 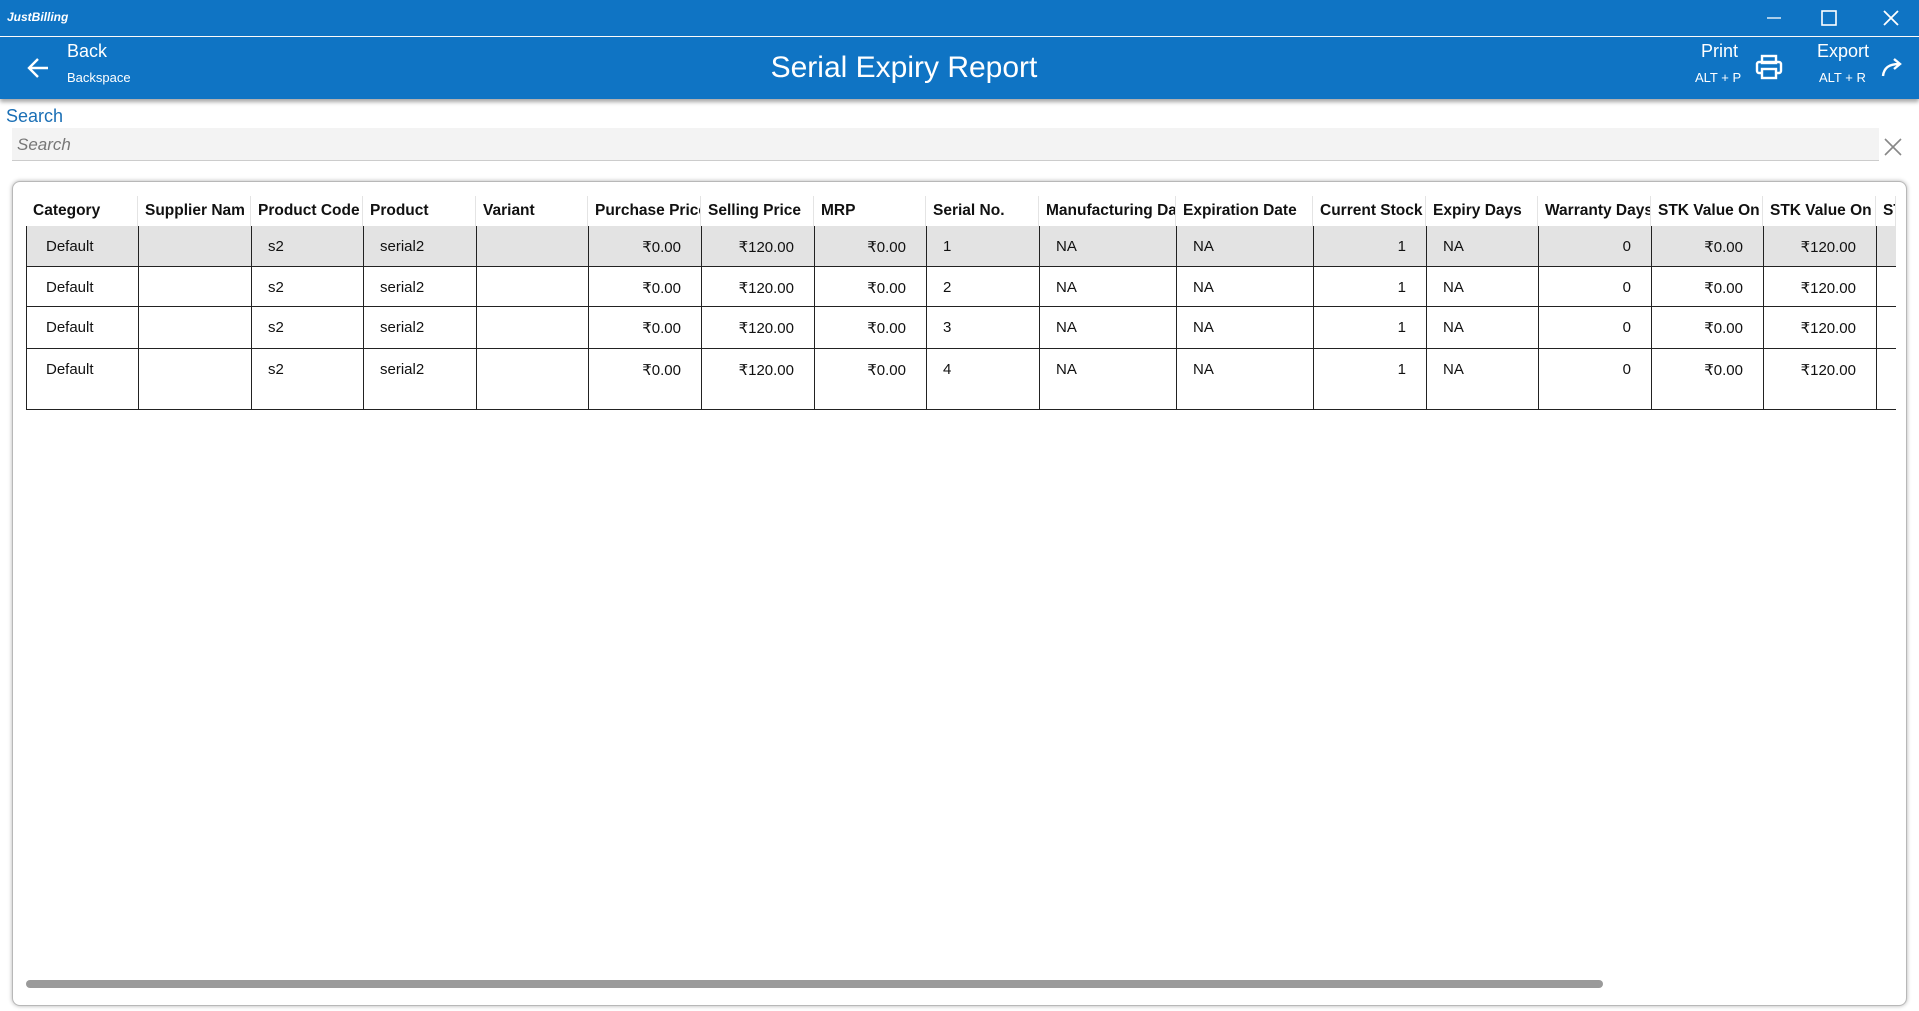 What do you see at coordinates (959, 18) in the screenshot?
I see `title-bar: JustBilling` at bounding box center [959, 18].